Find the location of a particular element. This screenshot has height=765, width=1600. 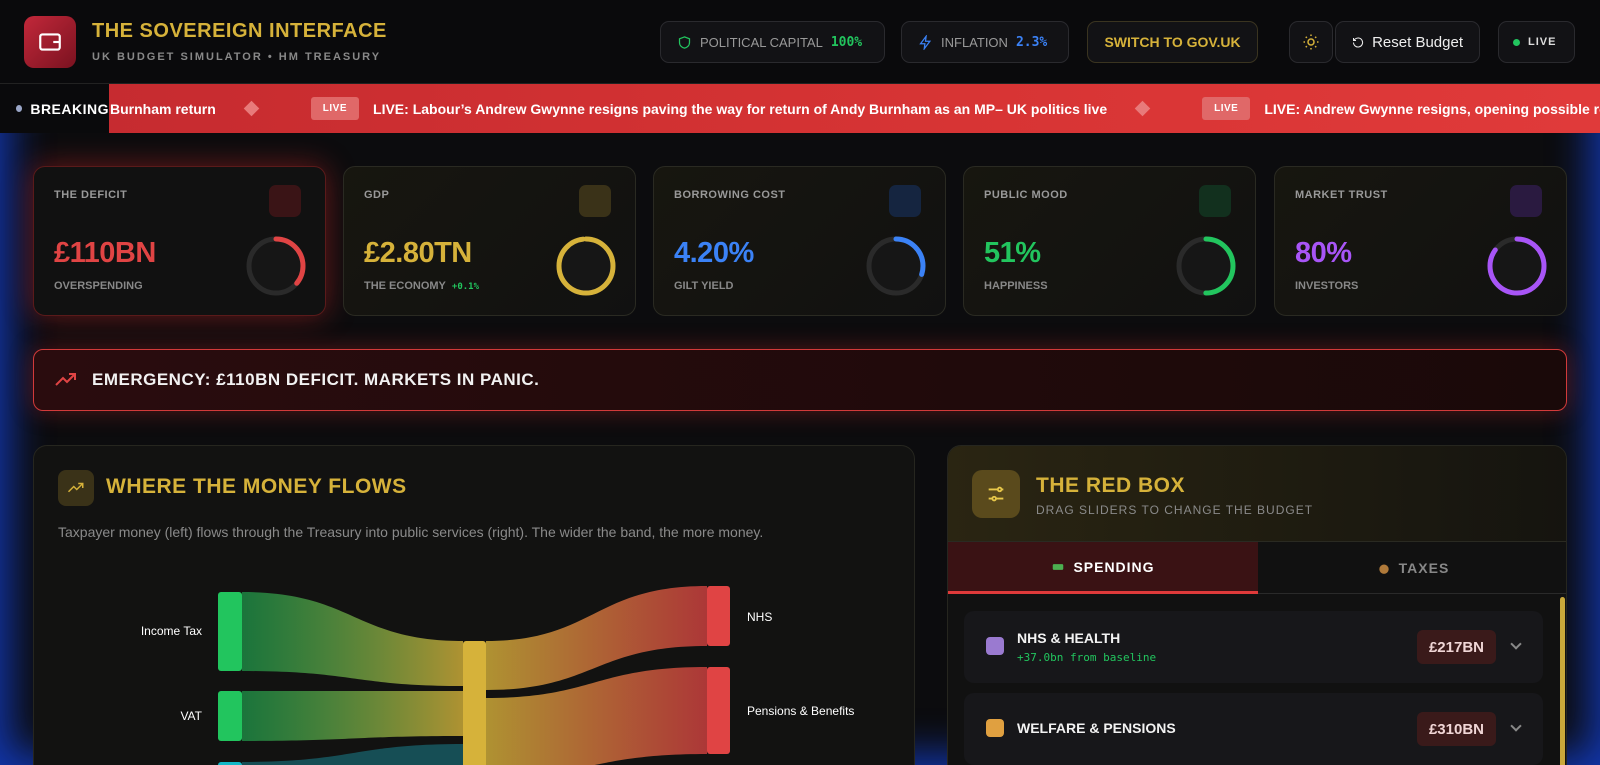

breaking-label: BREAKING is located at coordinates (54, 108).